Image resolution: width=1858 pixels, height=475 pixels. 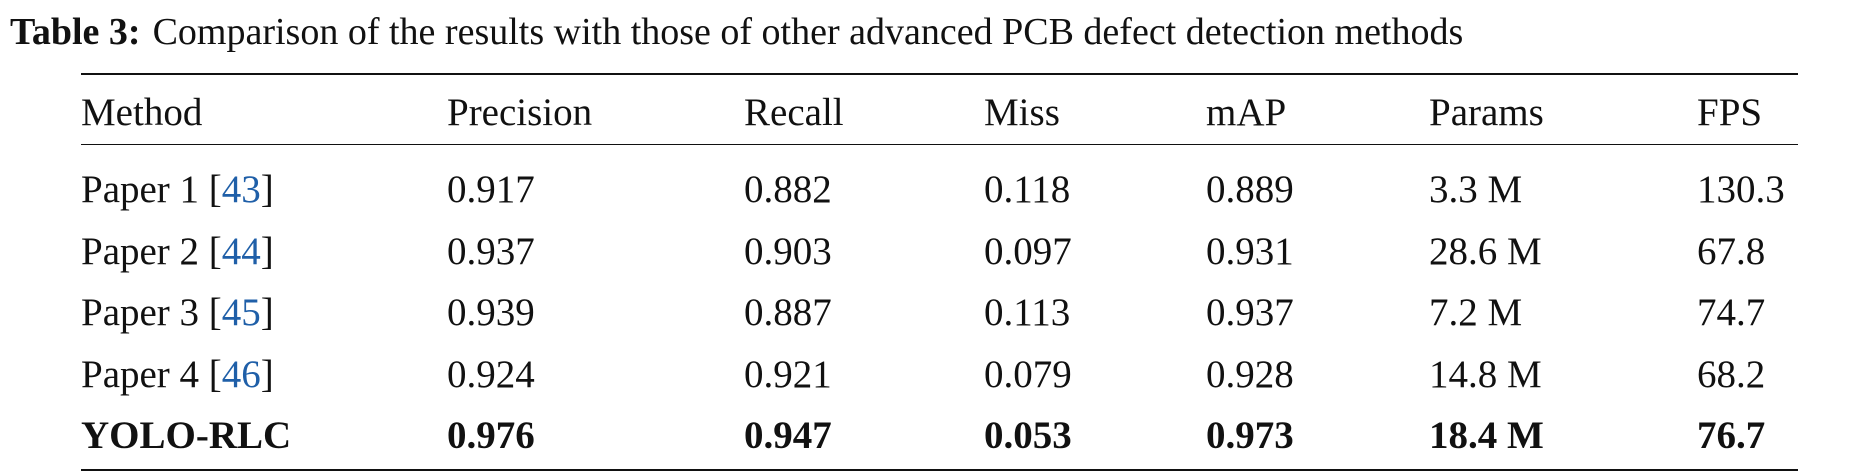 I want to click on method-cell: Paper 1 [43], so click(x=177, y=190).